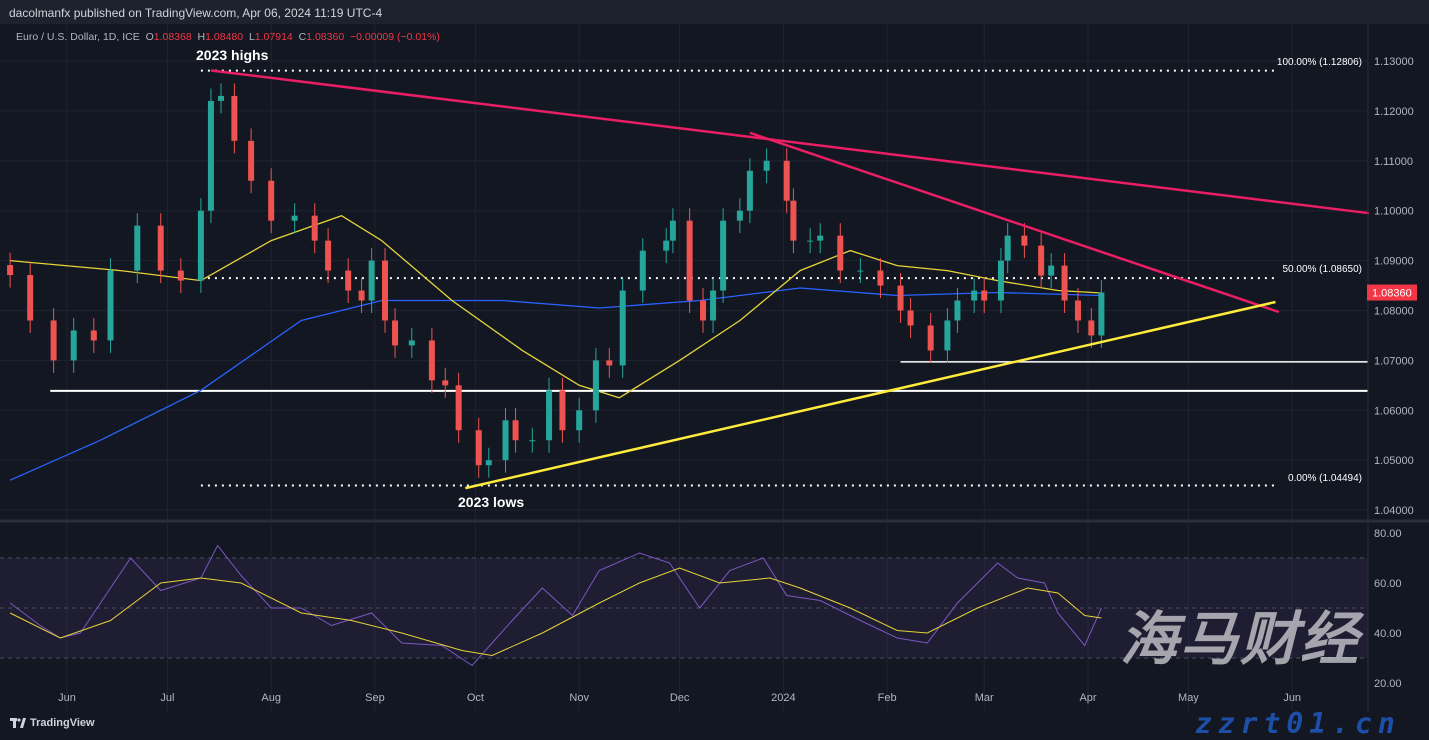 Image resolution: width=1429 pixels, height=740 pixels. I want to click on tradingview-logo-icon, so click(18, 723).